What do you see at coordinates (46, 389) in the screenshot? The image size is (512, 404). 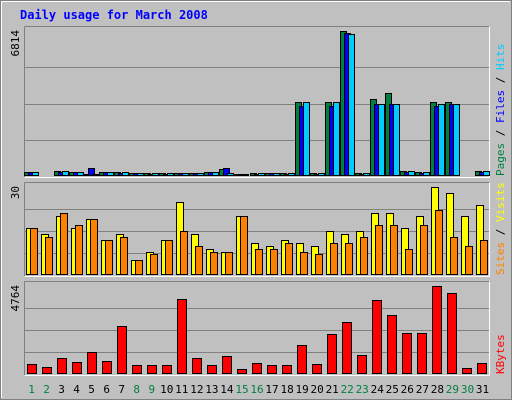 I see `x-tick-label-2: 2` at bounding box center [46, 389].